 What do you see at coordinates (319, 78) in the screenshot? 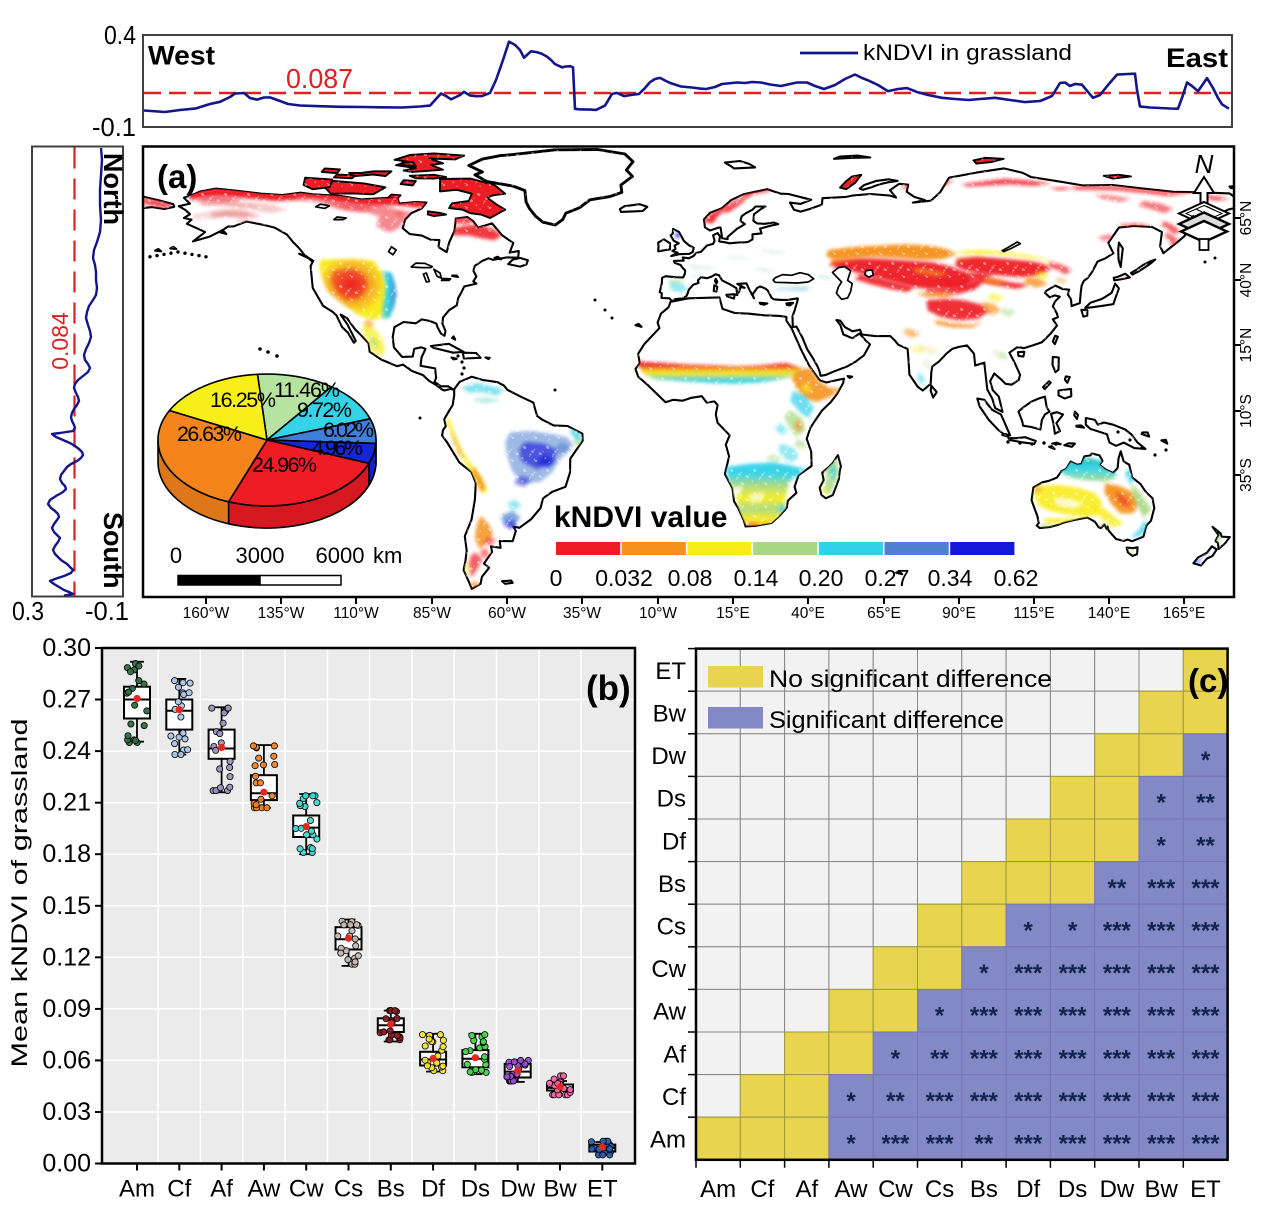
I see `svg-text: 0.087` at bounding box center [319, 78].